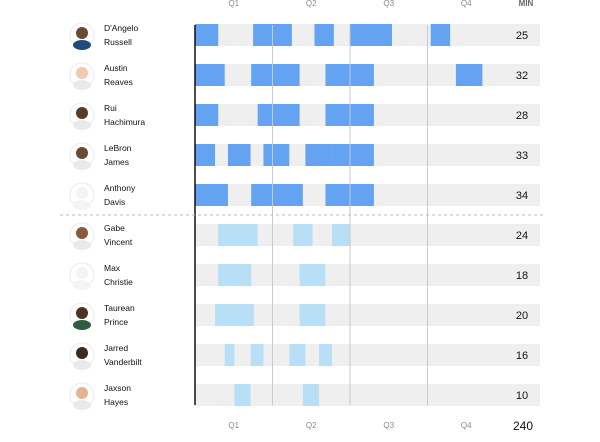 This screenshot has width=600, height=442. Describe the element at coordinates (522, 236) in the screenshot. I see `player-minutes-5: 24` at that location.